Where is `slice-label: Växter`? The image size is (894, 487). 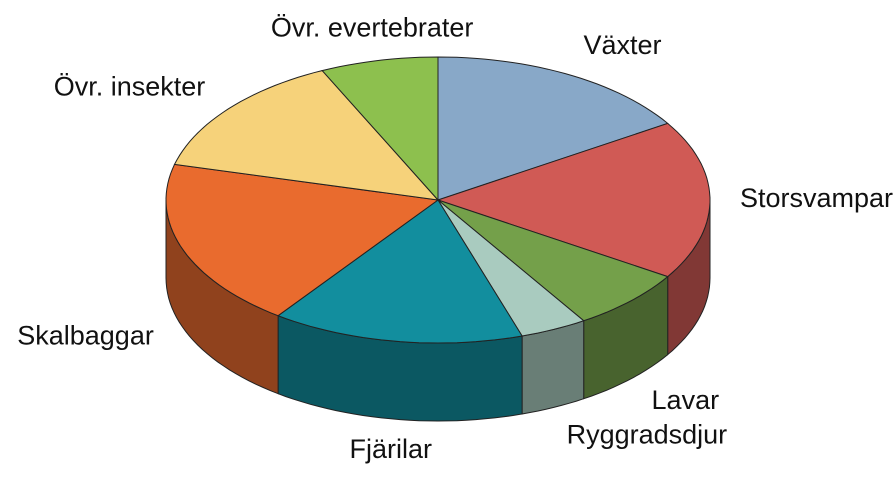 slice-label: Växter is located at coordinates (622, 45).